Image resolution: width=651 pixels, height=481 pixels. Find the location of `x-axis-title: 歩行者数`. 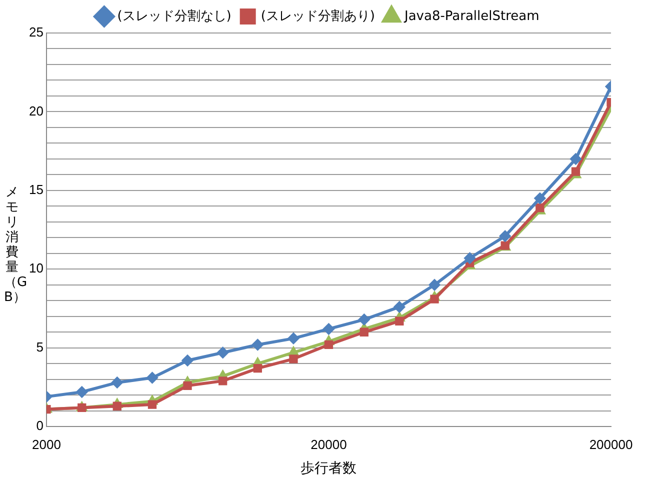

x-axis-title: 歩行者数 is located at coordinates (328, 467).